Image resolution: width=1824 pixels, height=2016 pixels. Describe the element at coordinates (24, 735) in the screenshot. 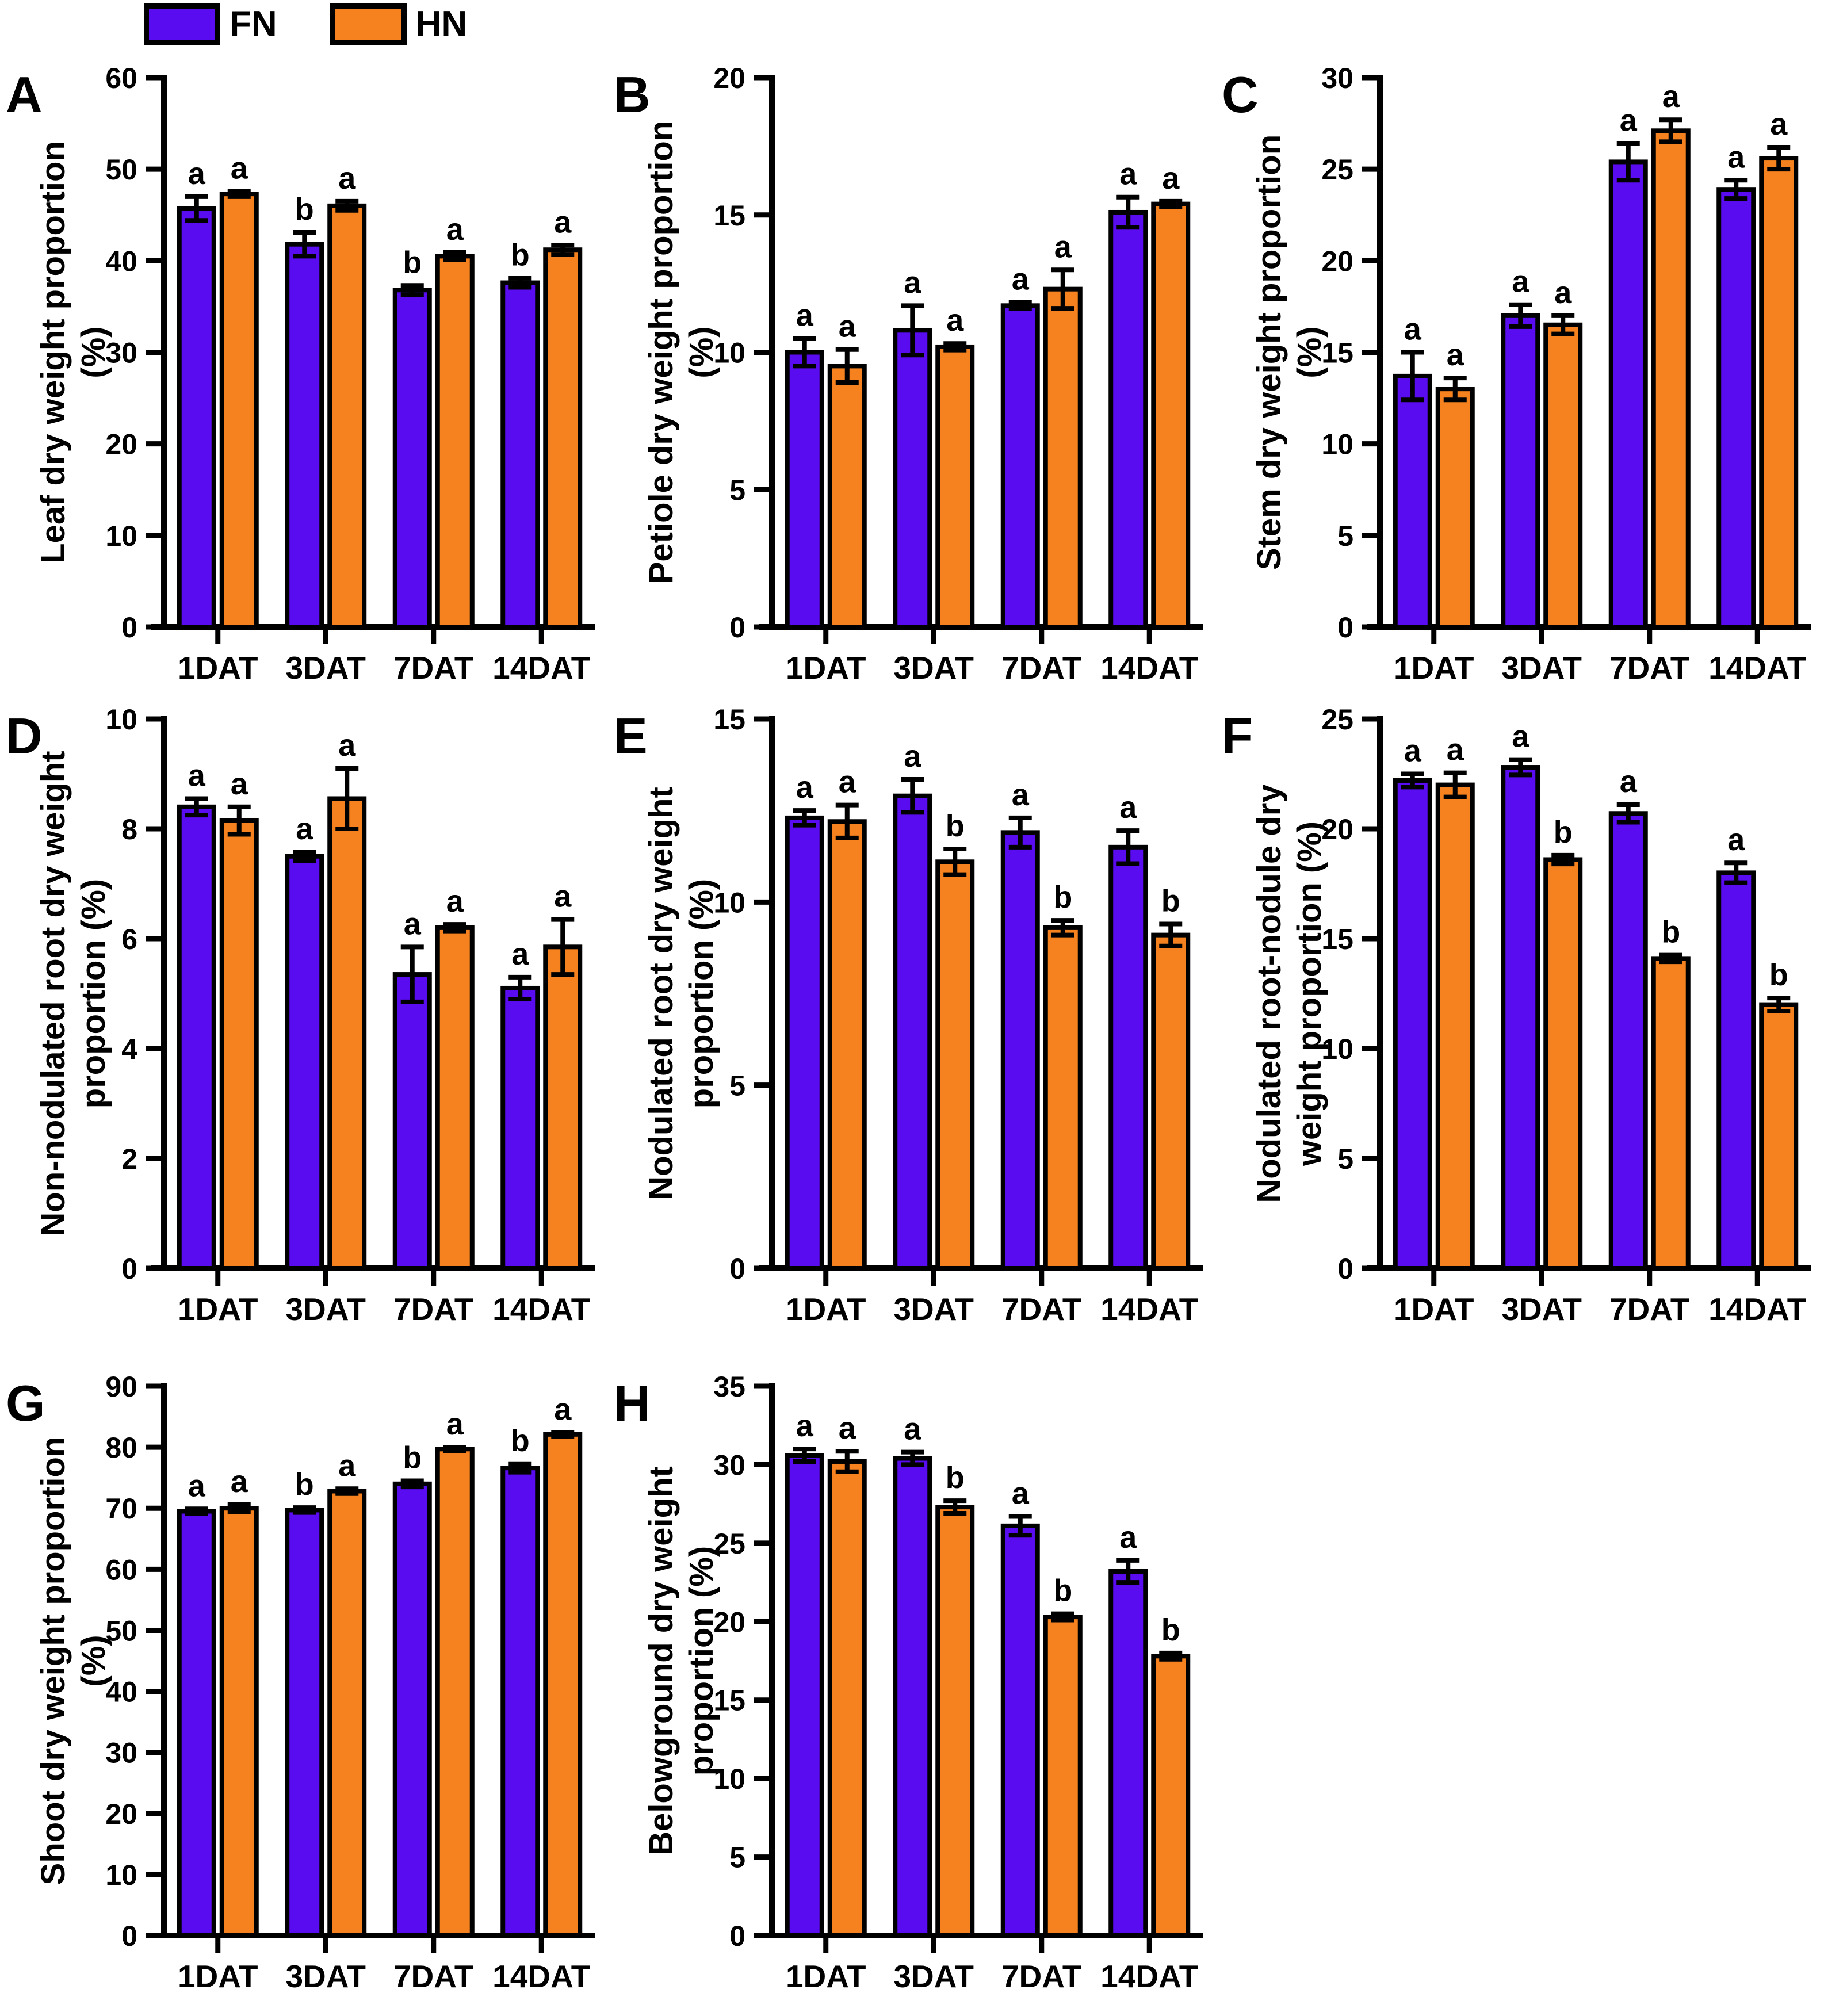

I see `panel-letter-d: D` at that location.